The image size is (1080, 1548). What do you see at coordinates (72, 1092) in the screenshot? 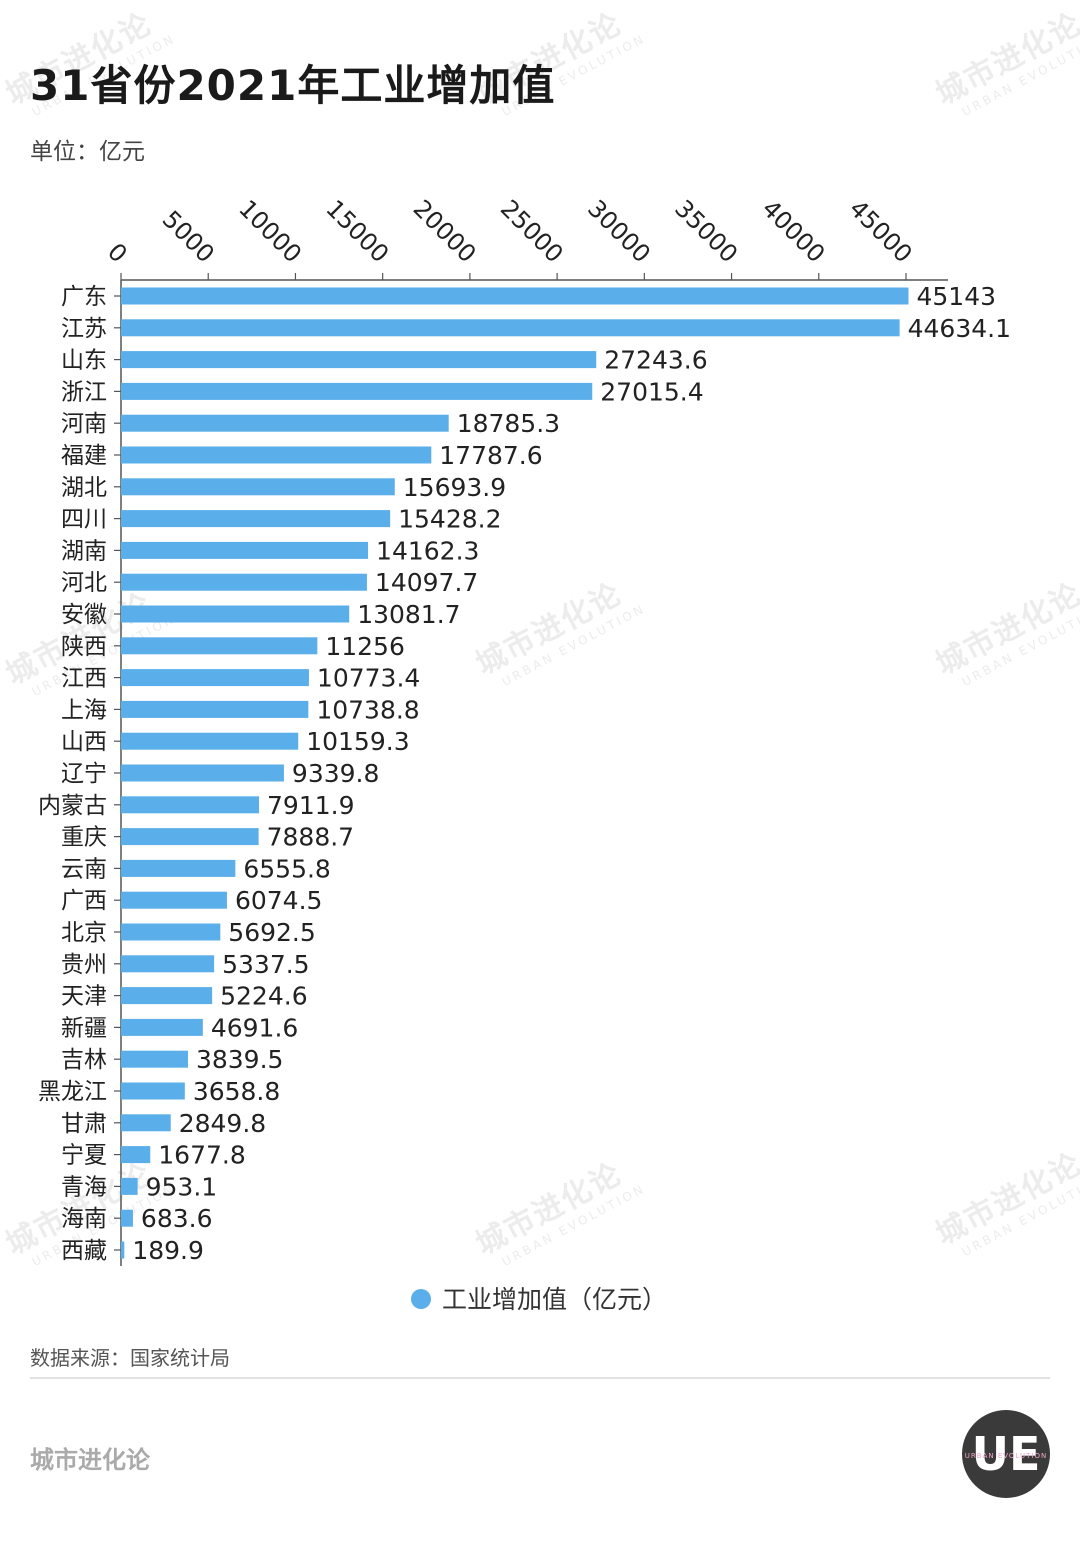
I see `category-label: 黑龙江` at bounding box center [72, 1092].